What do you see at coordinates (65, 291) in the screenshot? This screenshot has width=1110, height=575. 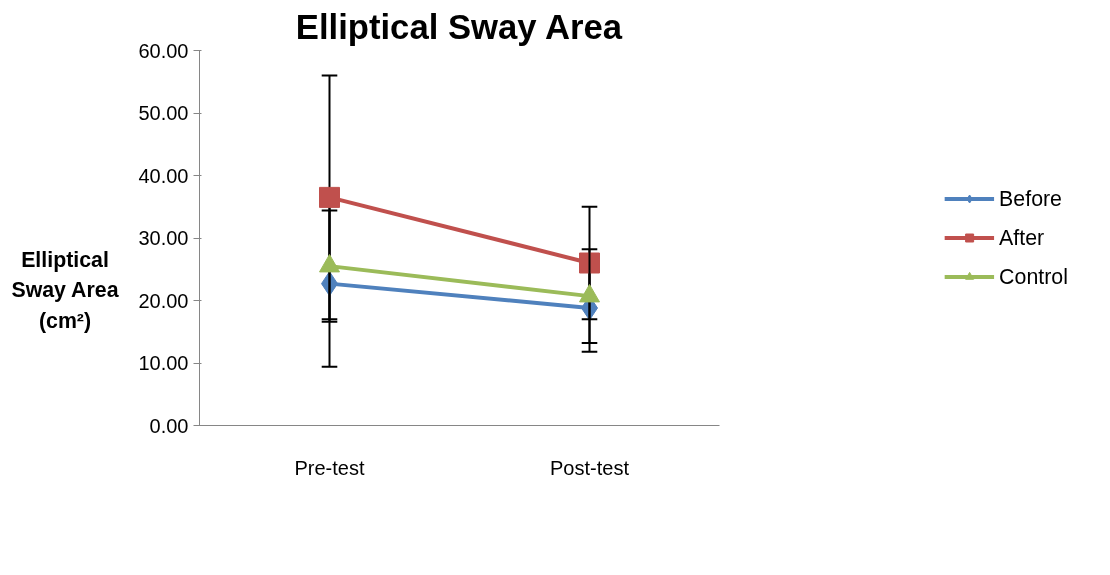 I see `y-axis-title: Elliptical Sway Area (cm²)` at bounding box center [65, 291].